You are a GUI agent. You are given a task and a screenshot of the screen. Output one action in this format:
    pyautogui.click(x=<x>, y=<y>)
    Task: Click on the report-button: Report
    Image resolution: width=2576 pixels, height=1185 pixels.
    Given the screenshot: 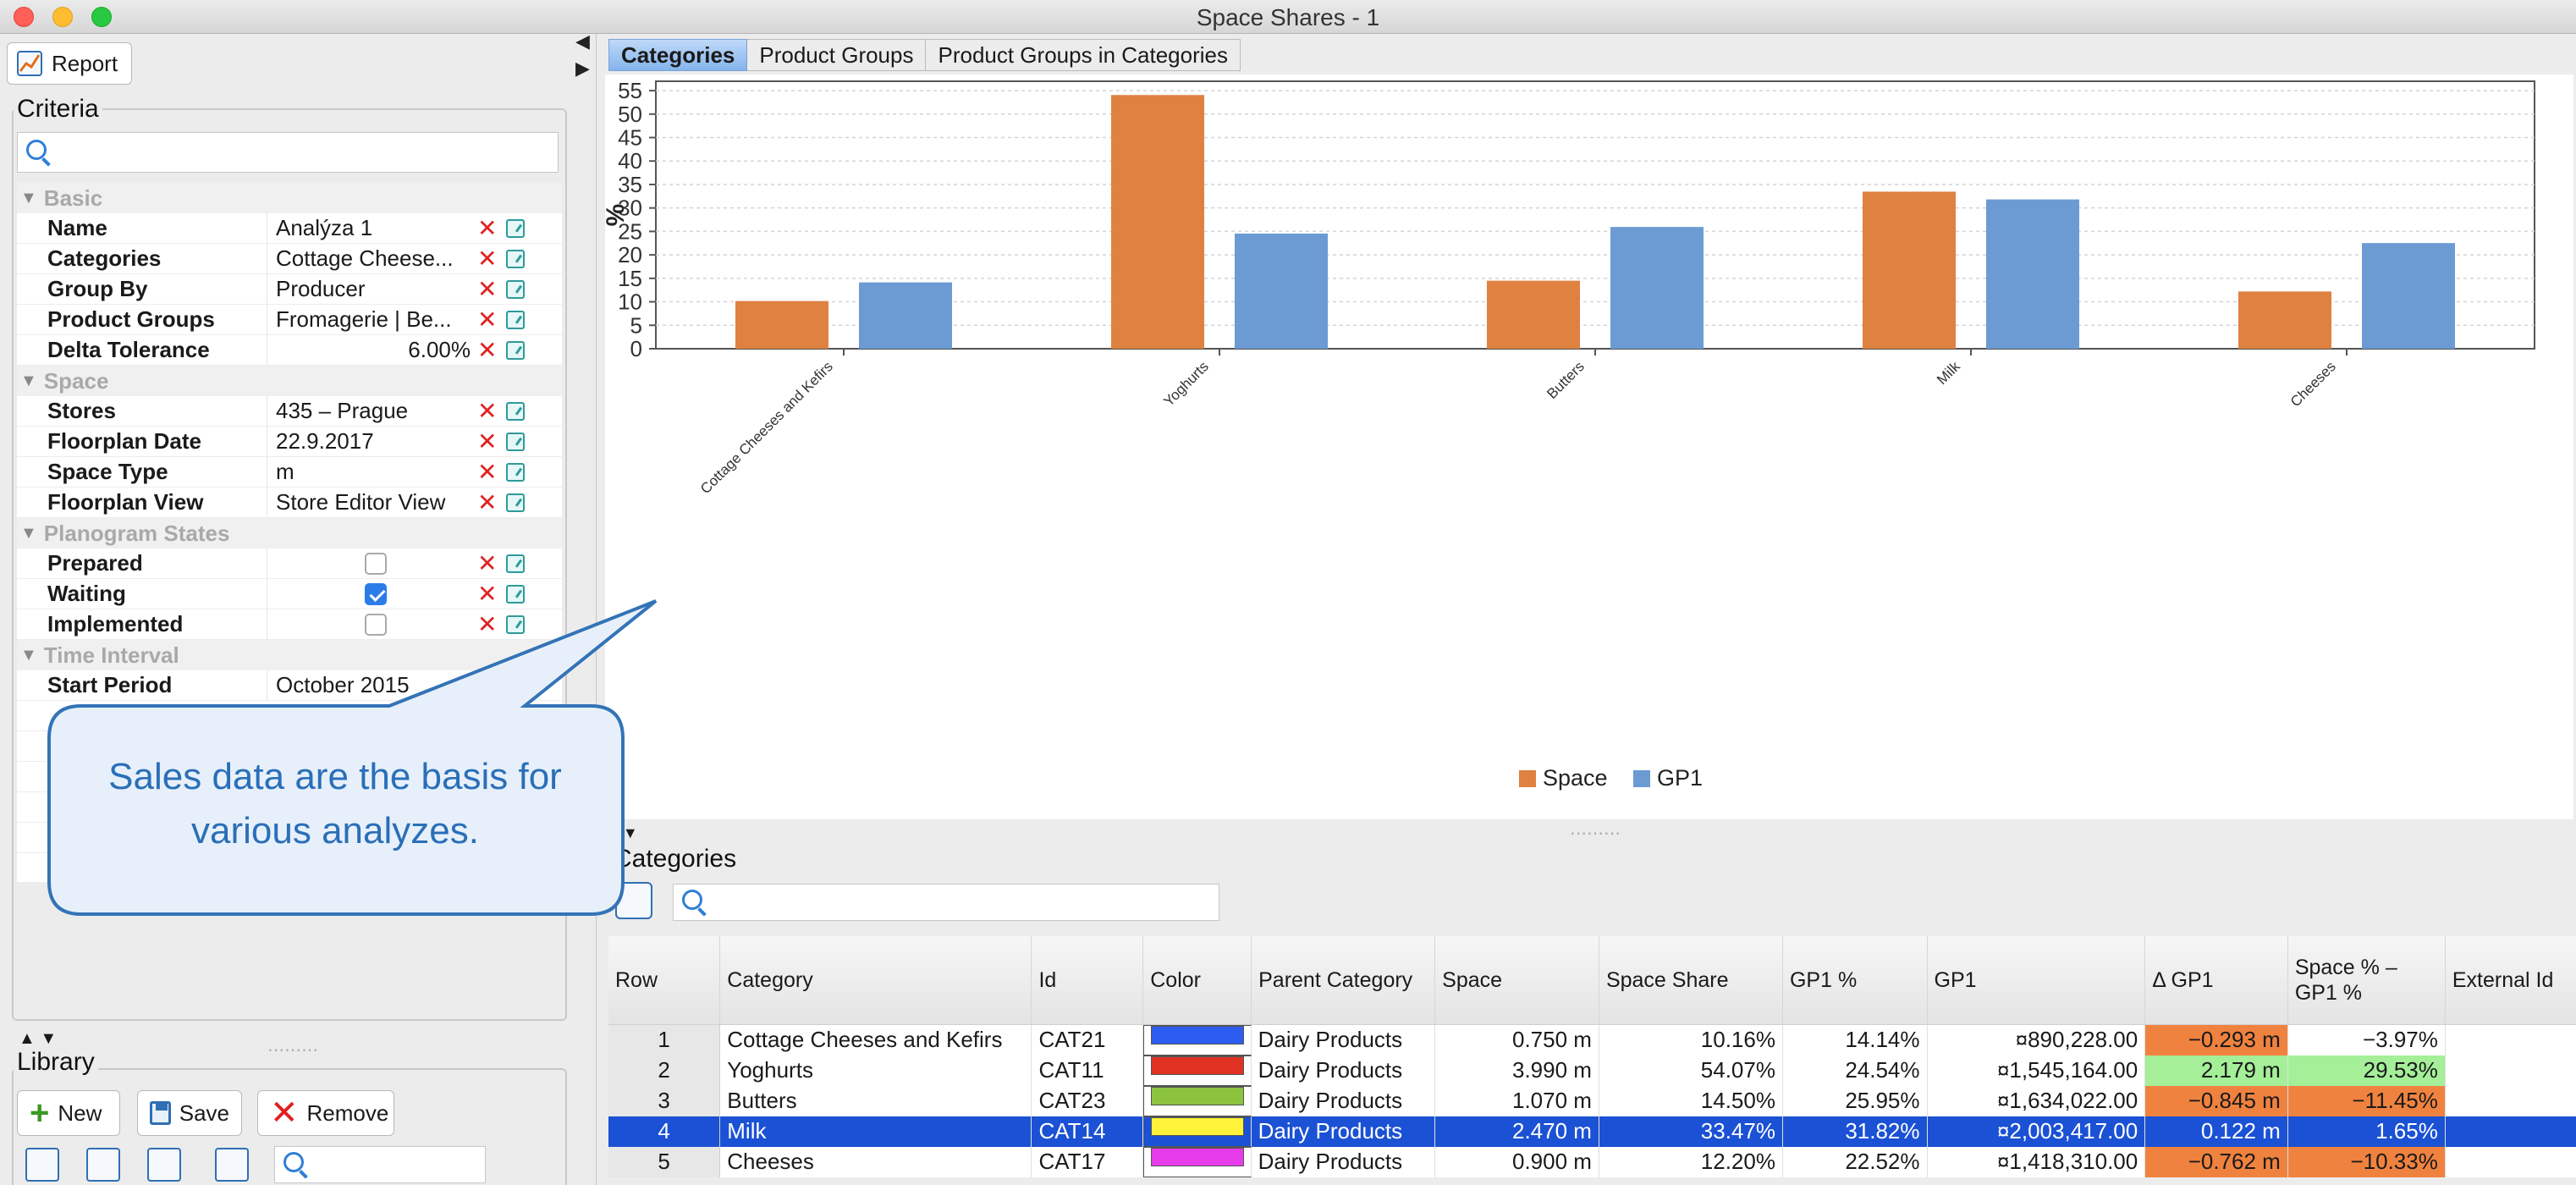 What is the action you would take?
    pyautogui.click(x=69, y=63)
    